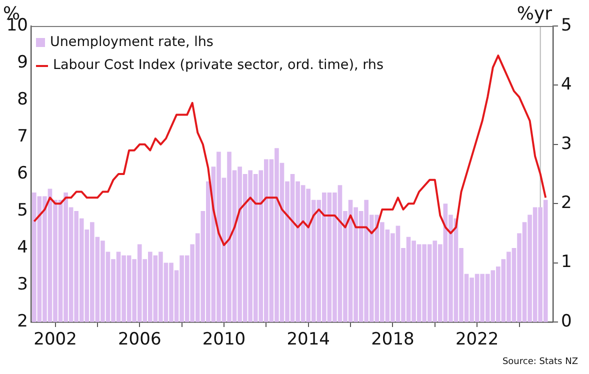 The image size is (589, 374). I want to click on legend-label: Labour Cost Index (private sector, ord. time), rhs, so click(218, 65).